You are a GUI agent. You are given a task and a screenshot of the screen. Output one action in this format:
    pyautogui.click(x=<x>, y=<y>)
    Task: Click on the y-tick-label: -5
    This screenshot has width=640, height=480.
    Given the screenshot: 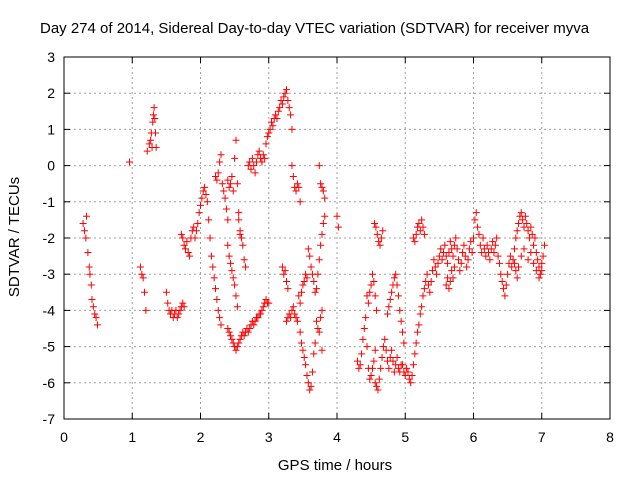 What is the action you would take?
    pyautogui.click(x=49, y=347)
    